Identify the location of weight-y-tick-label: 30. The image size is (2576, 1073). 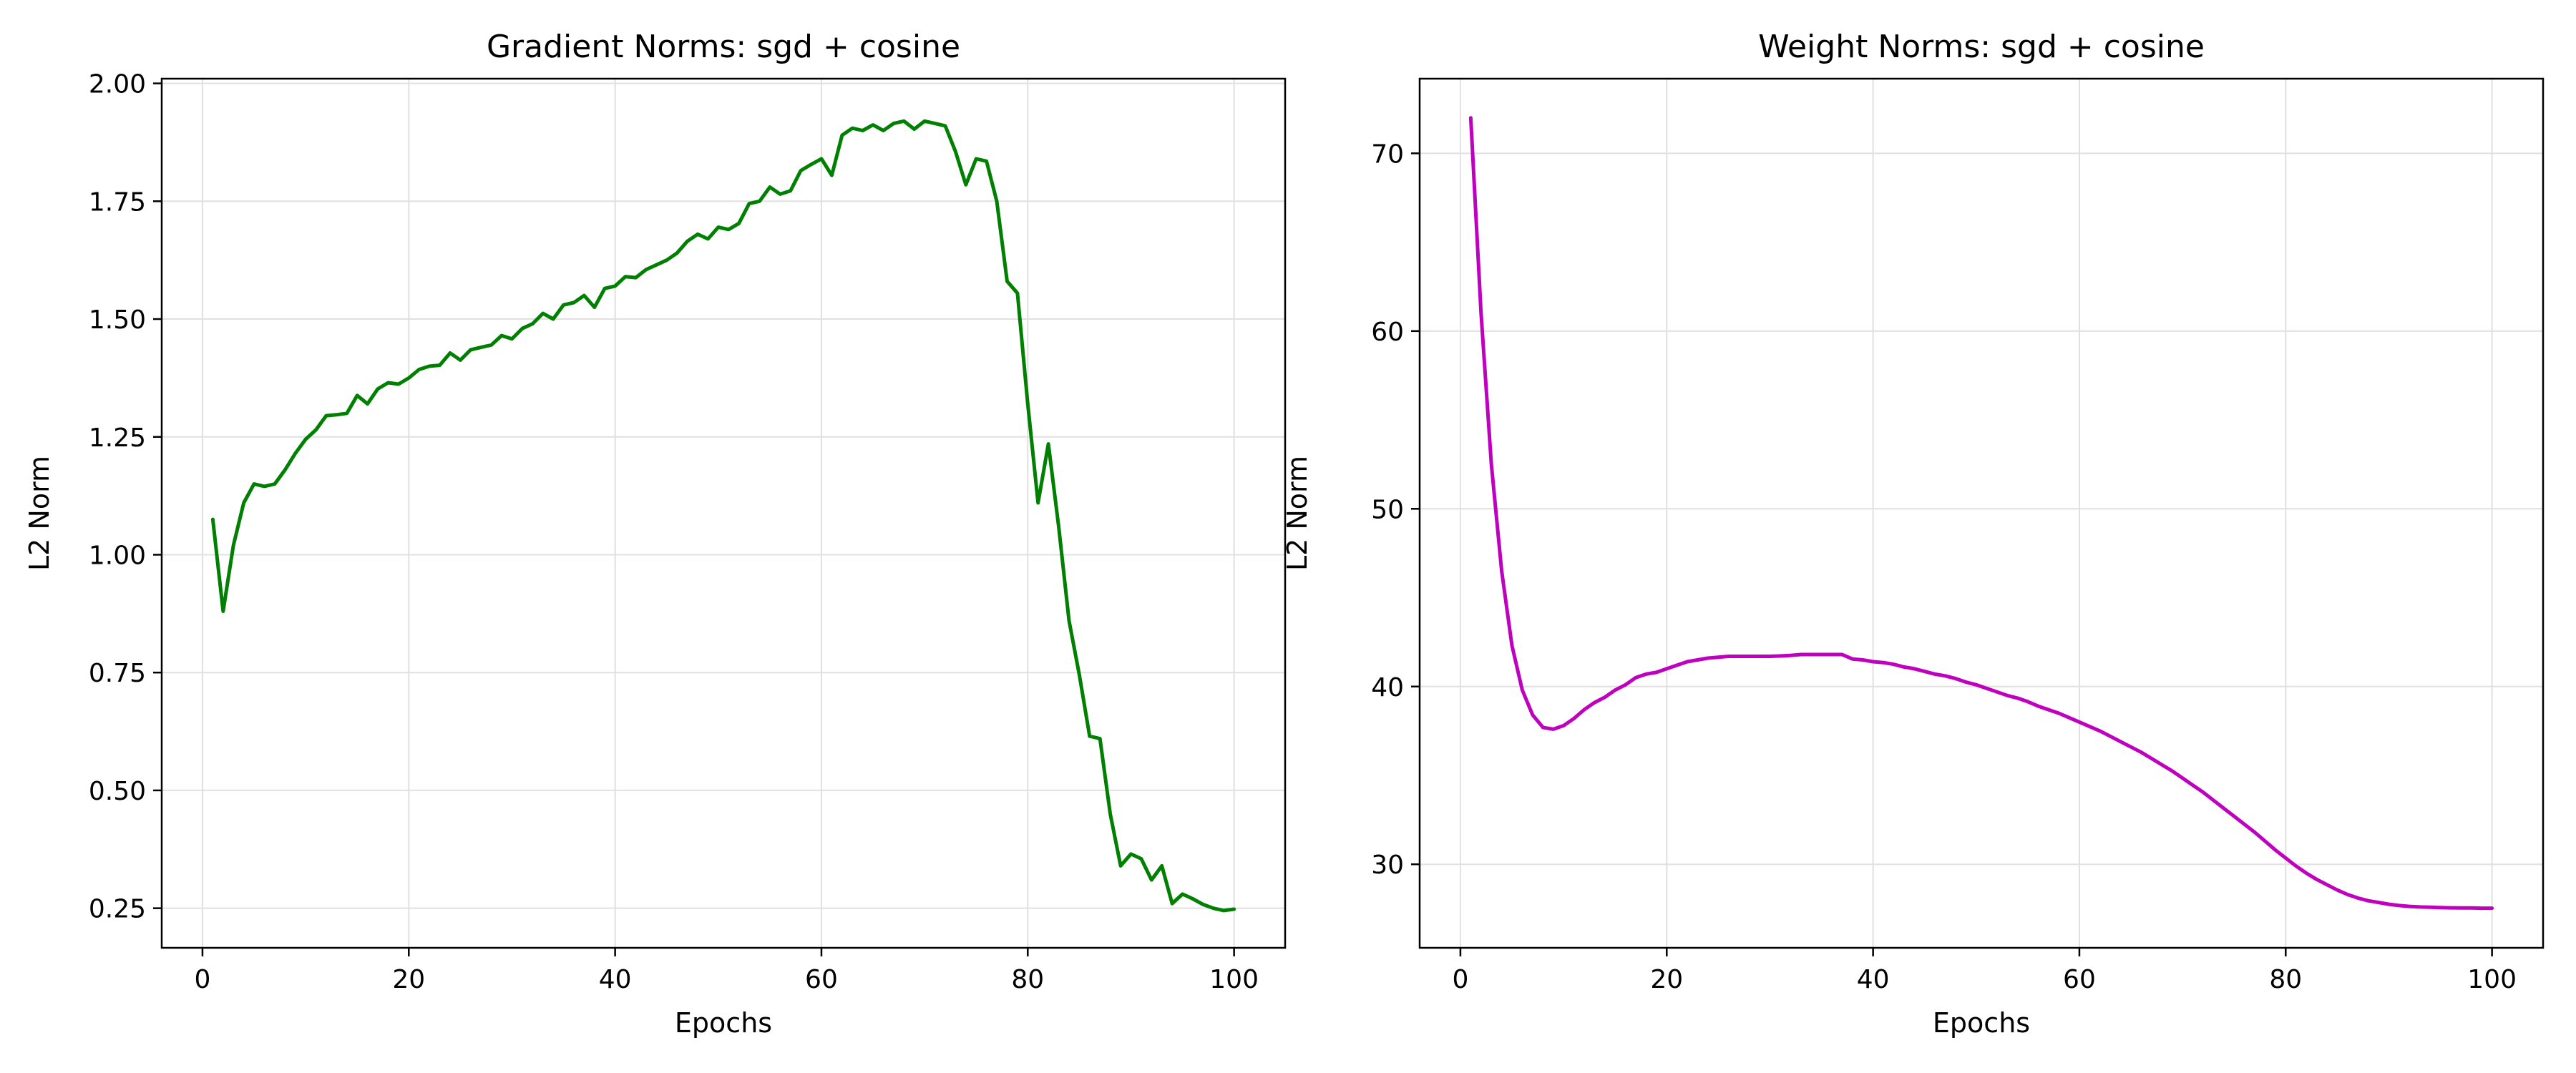
(1387, 865).